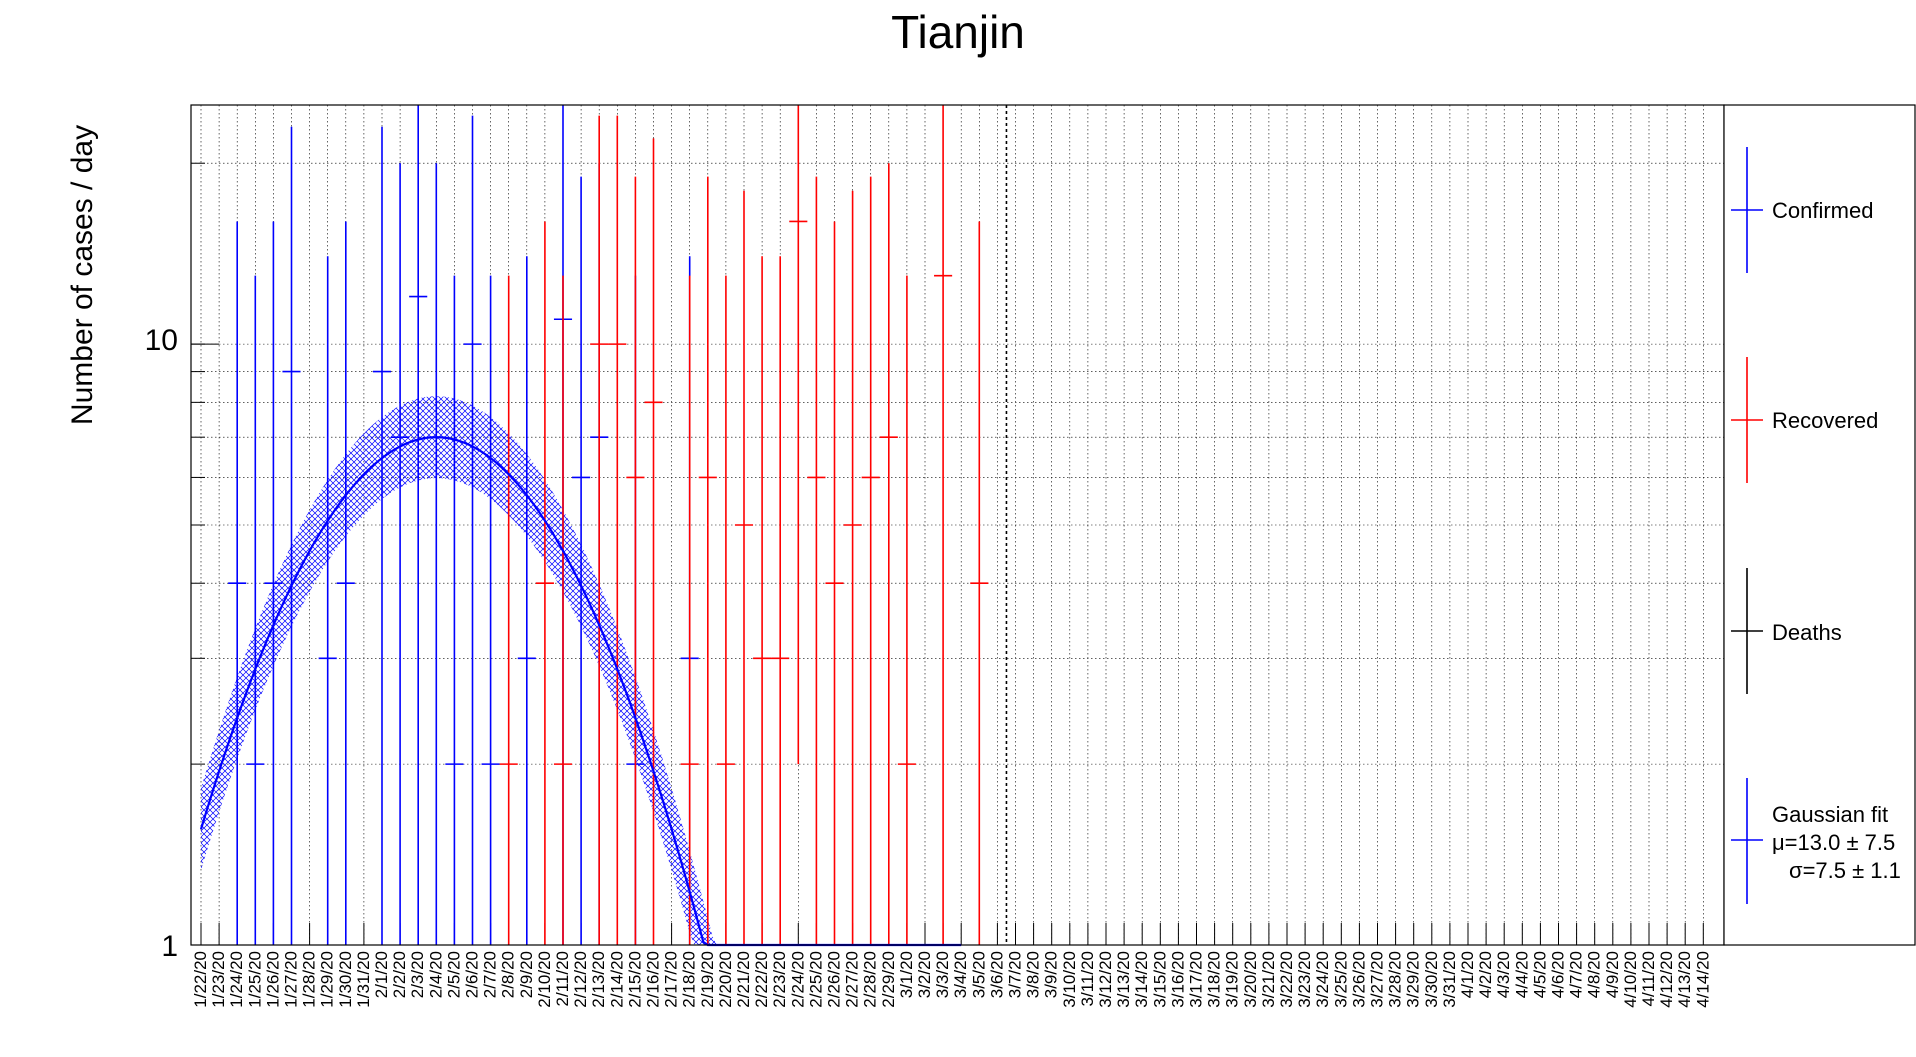  I want to click on y-axis-label: Number of cases / day, so click(82, 275).